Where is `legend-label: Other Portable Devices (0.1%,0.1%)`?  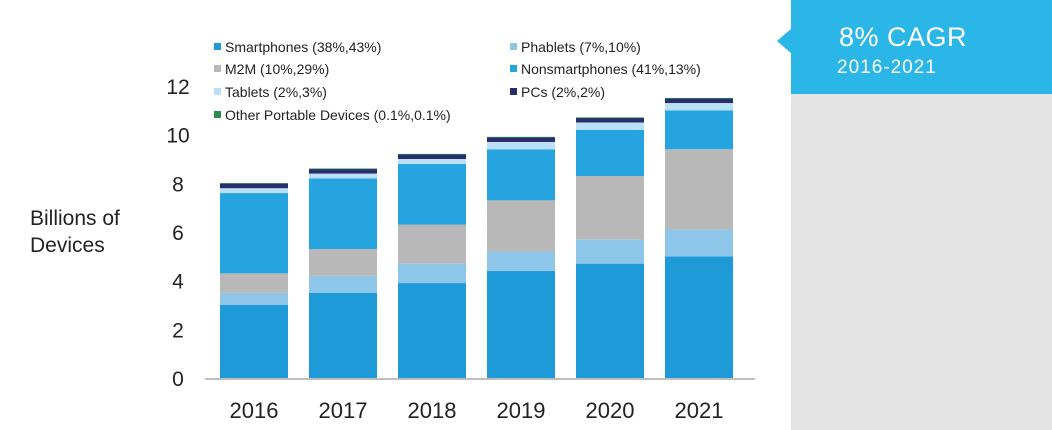
legend-label: Other Portable Devices (0.1%,0.1%) is located at coordinates (338, 115).